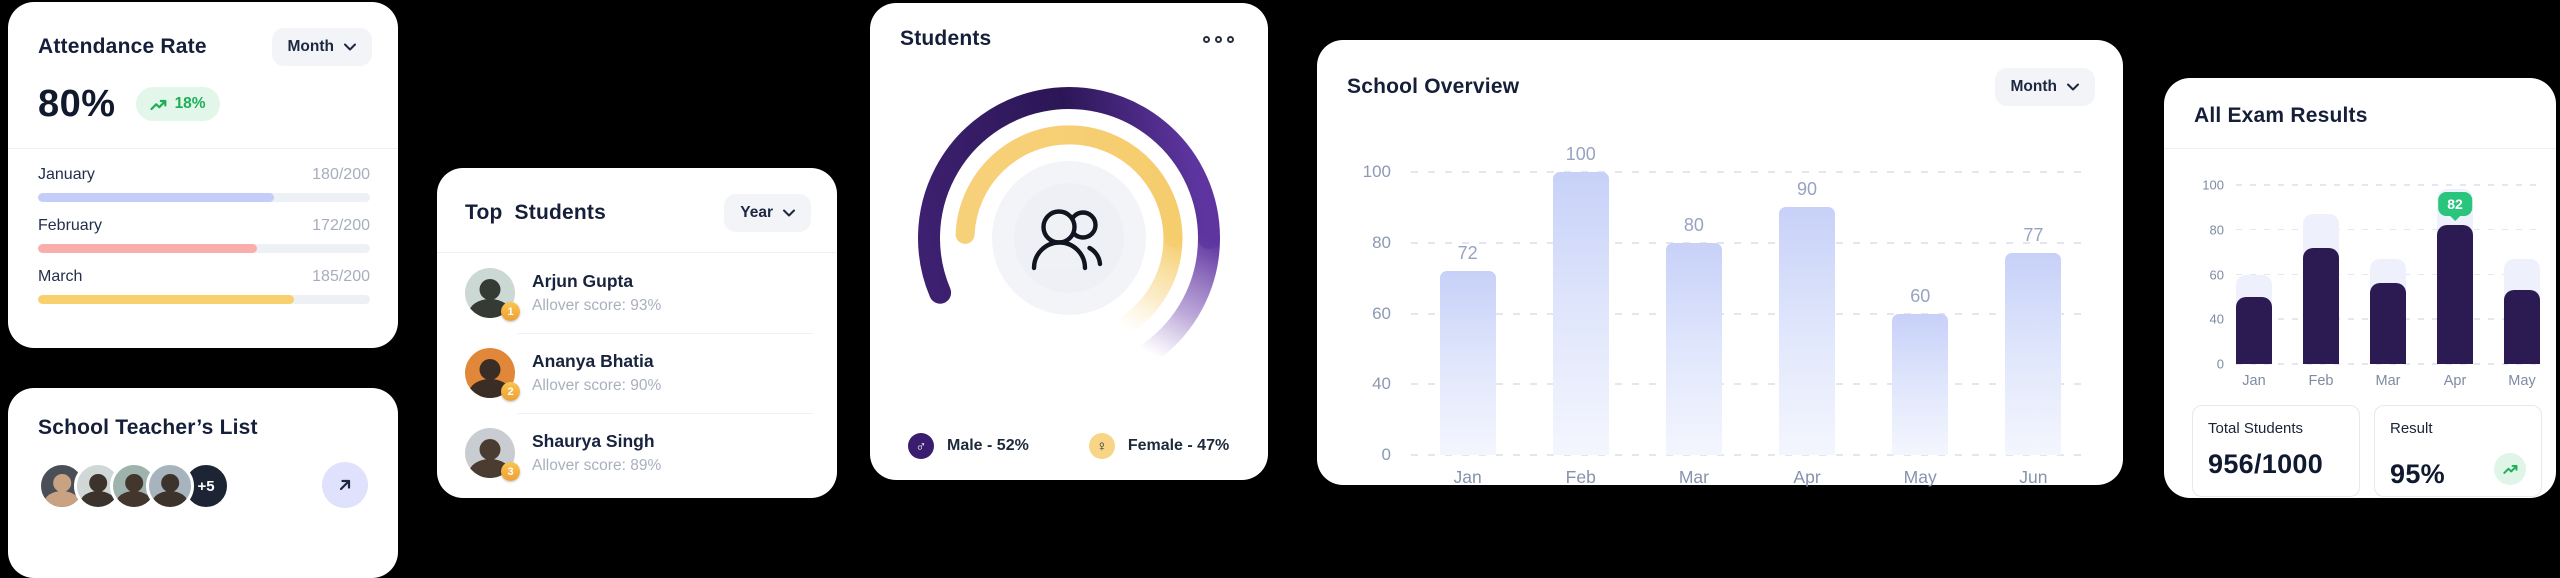 The width and height of the screenshot is (2560, 578). Describe the element at coordinates (1467, 477) in the screenshot. I see `x-axis-tick-label: Jan` at that location.